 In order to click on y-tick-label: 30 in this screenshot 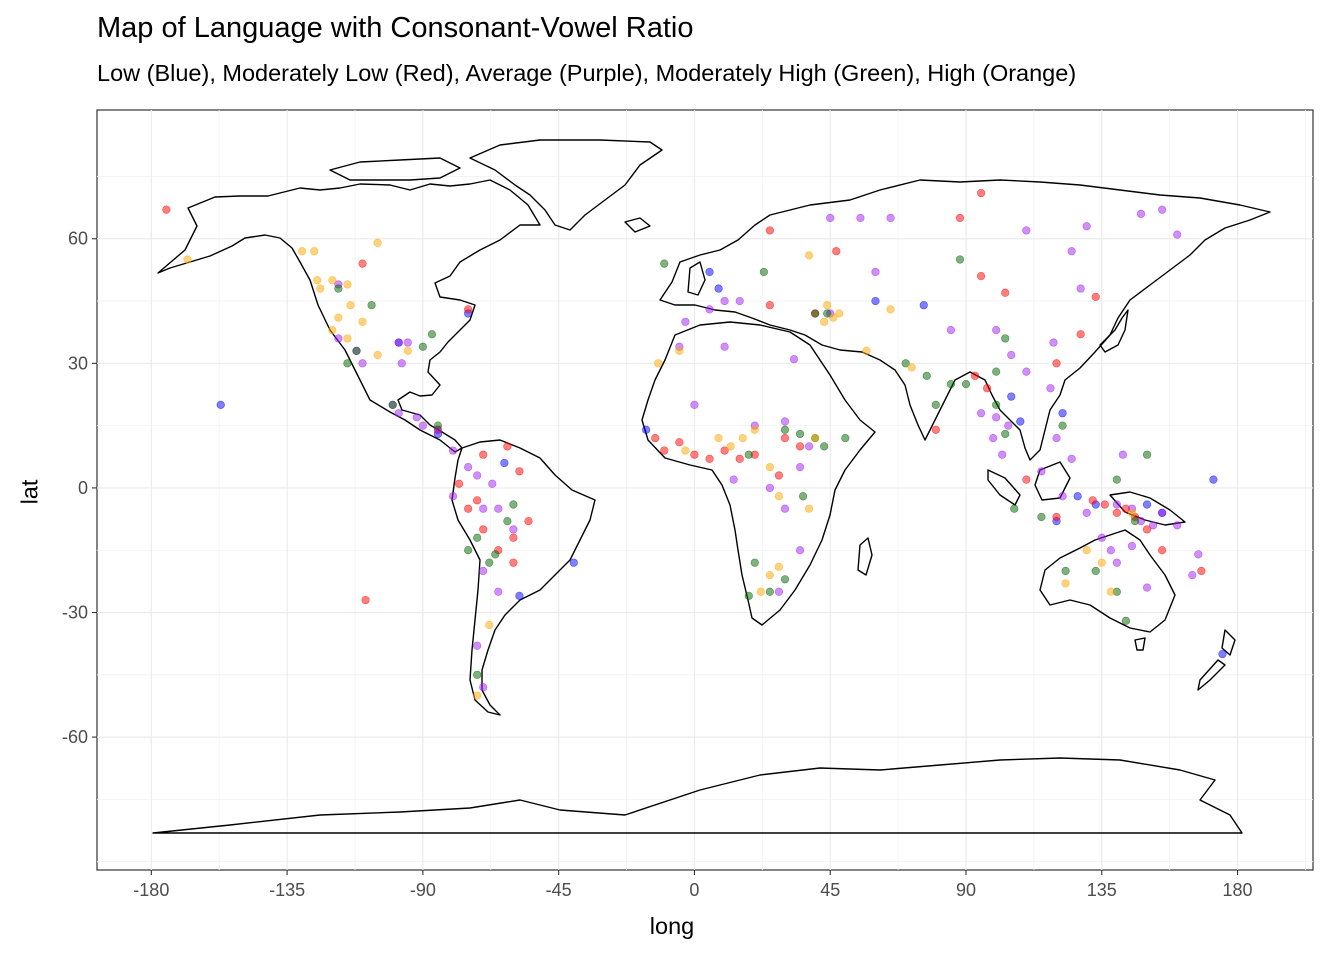, I will do `click(78, 363)`.